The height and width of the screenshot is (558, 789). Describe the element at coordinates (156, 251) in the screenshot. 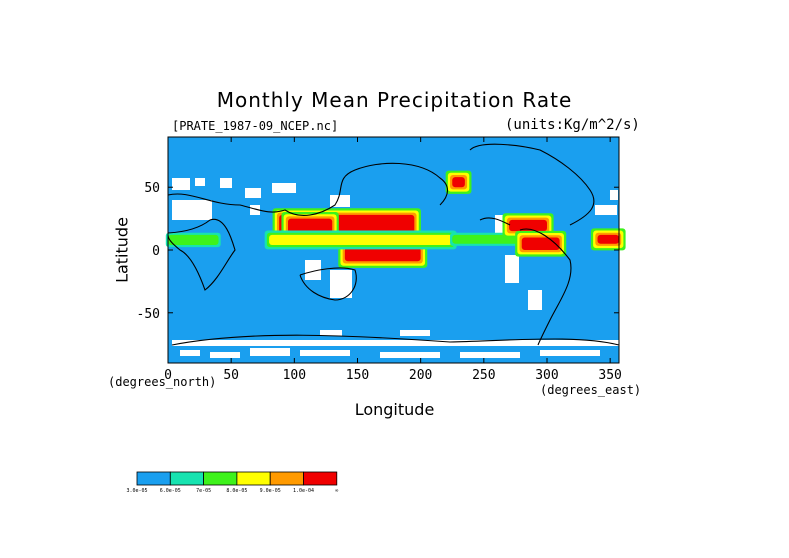

I see `y-tick-label: 0` at that location.